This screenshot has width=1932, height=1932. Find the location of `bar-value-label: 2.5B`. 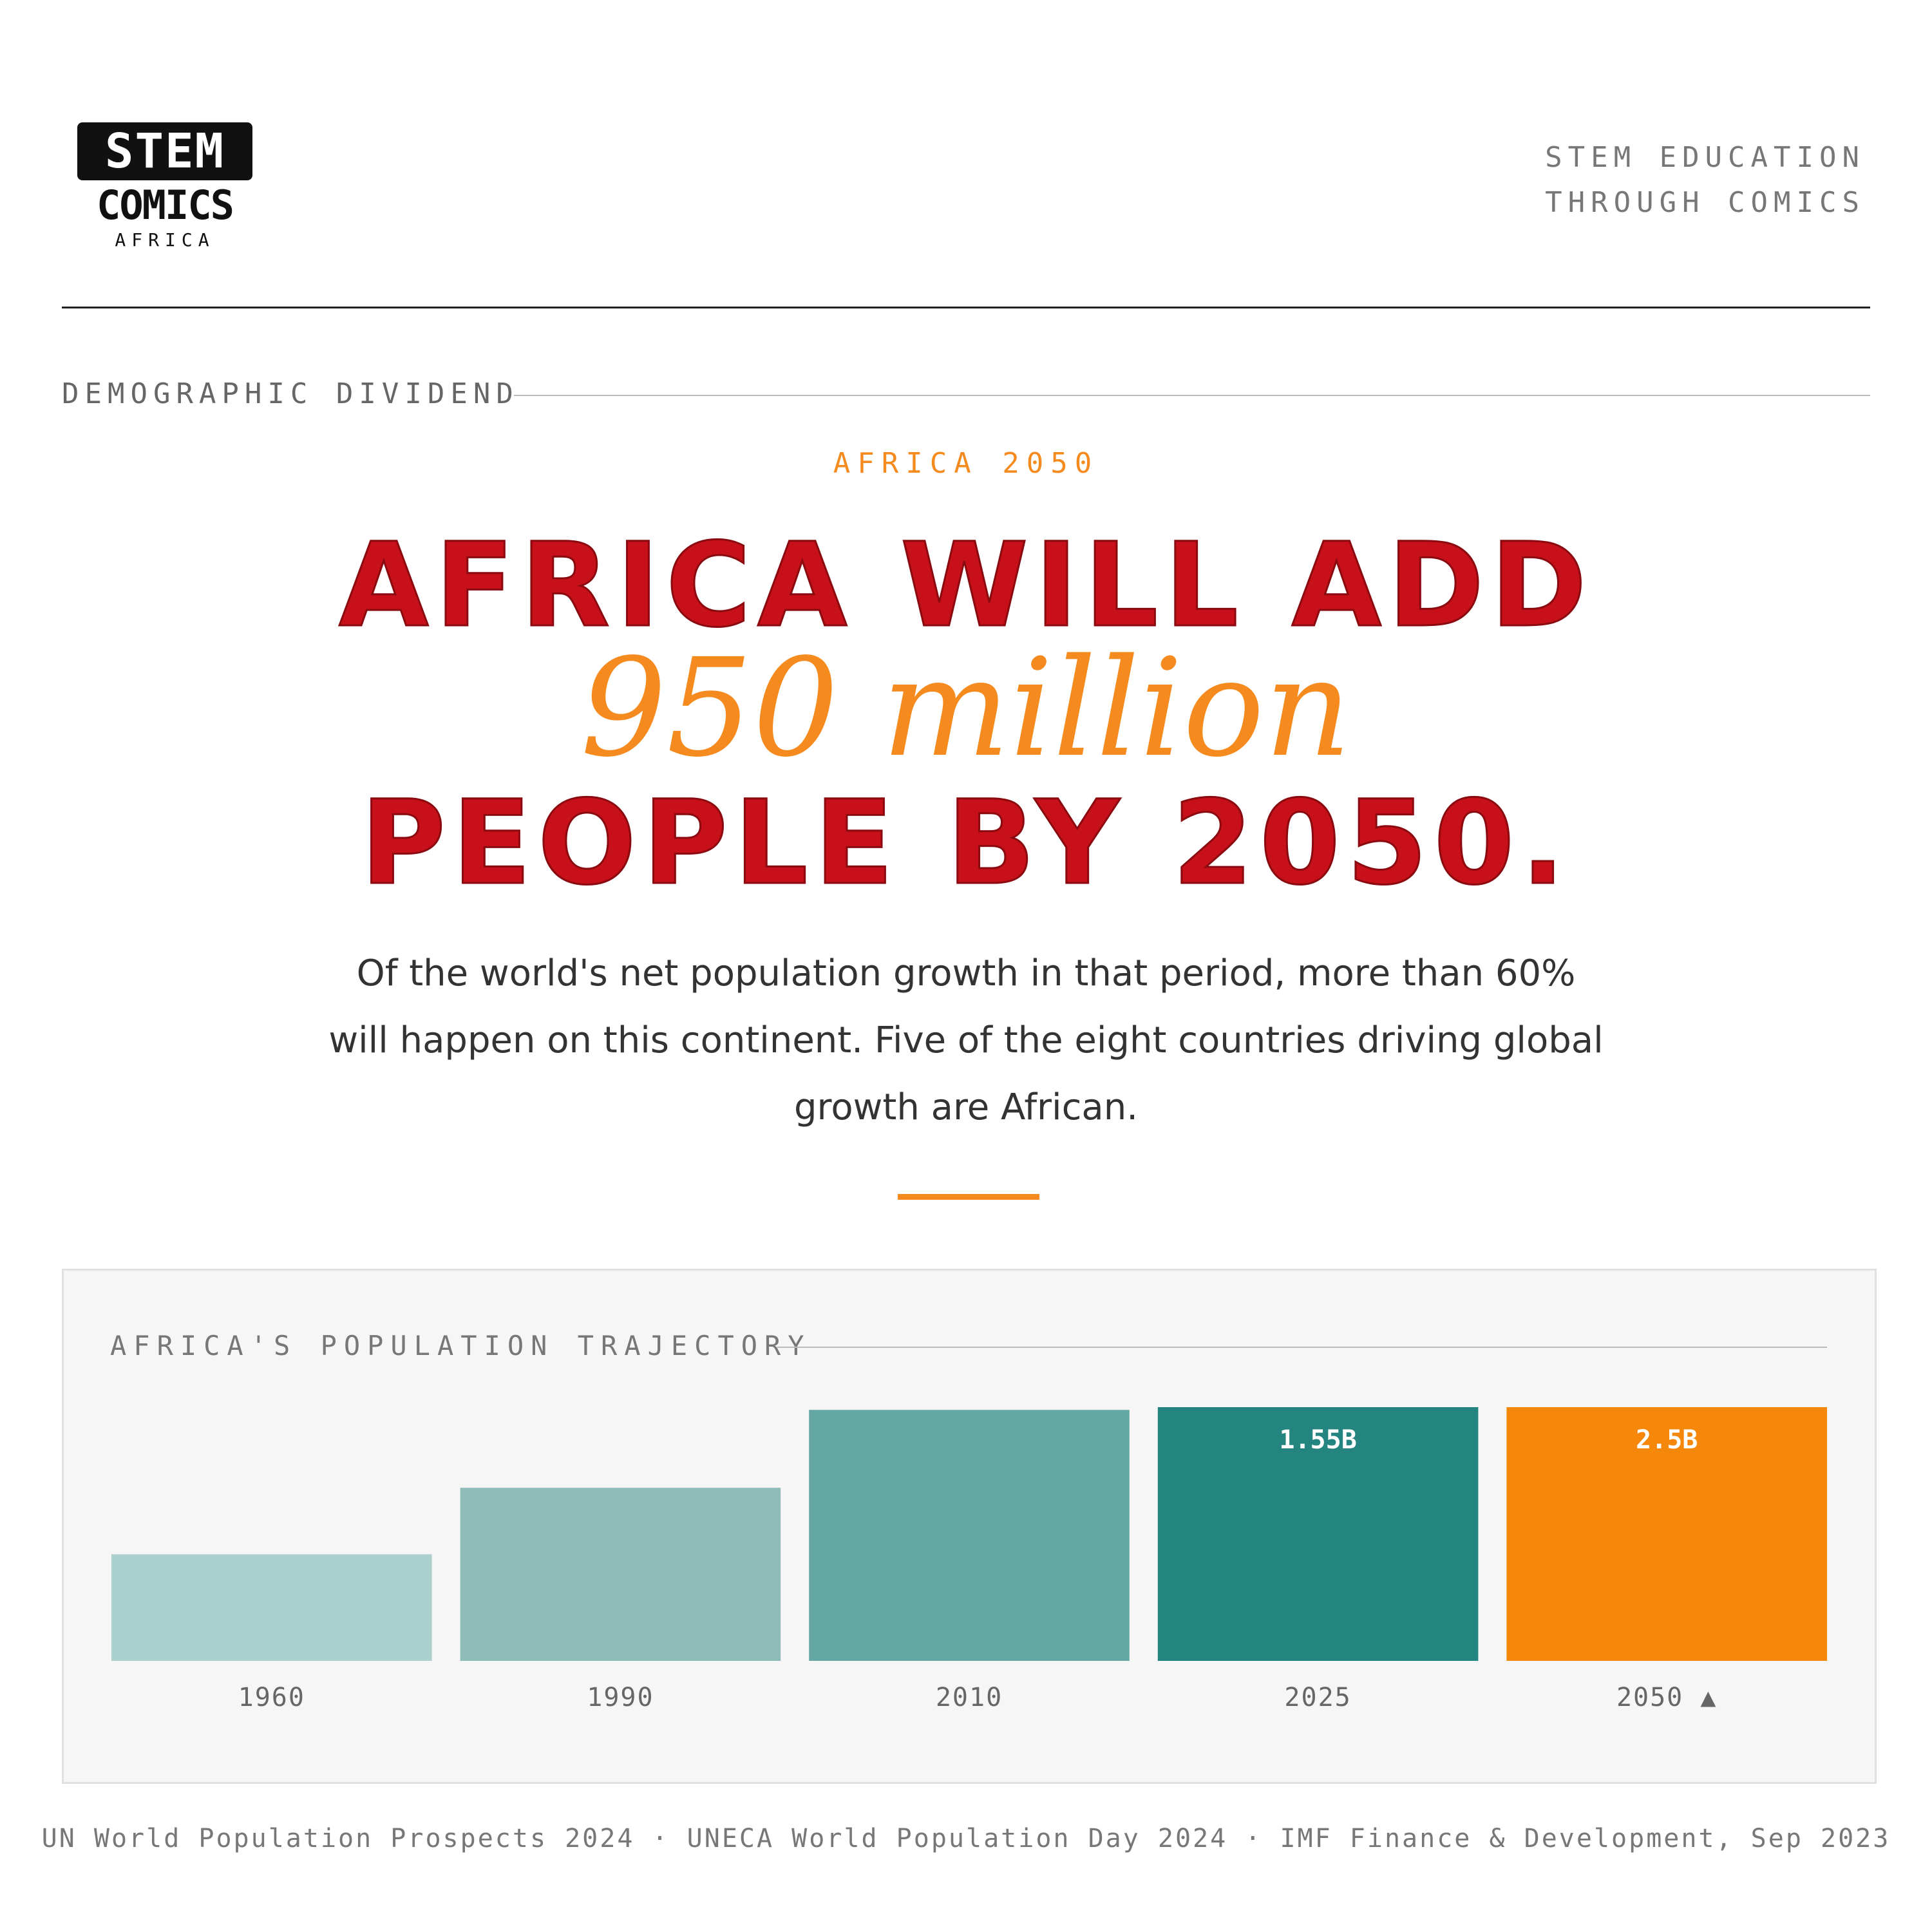

bar-value-label: 2.5B is located at coordinates (1667, 1440).